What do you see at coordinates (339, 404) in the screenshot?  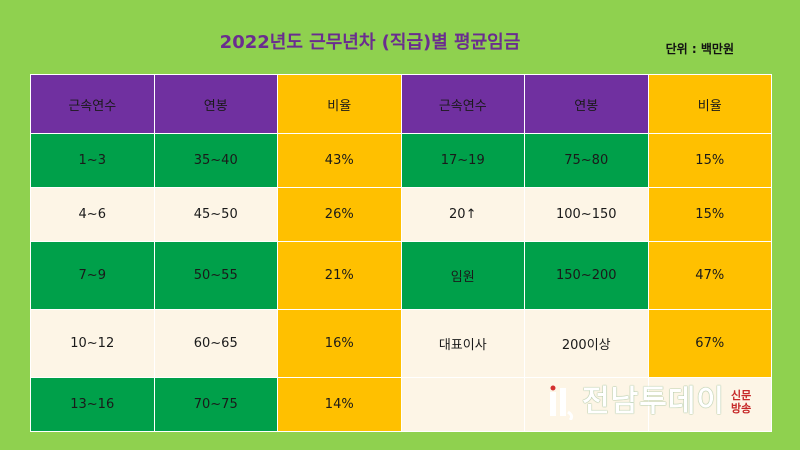 I see `cell-ratio: 14%` at bounding box center [339, 404].